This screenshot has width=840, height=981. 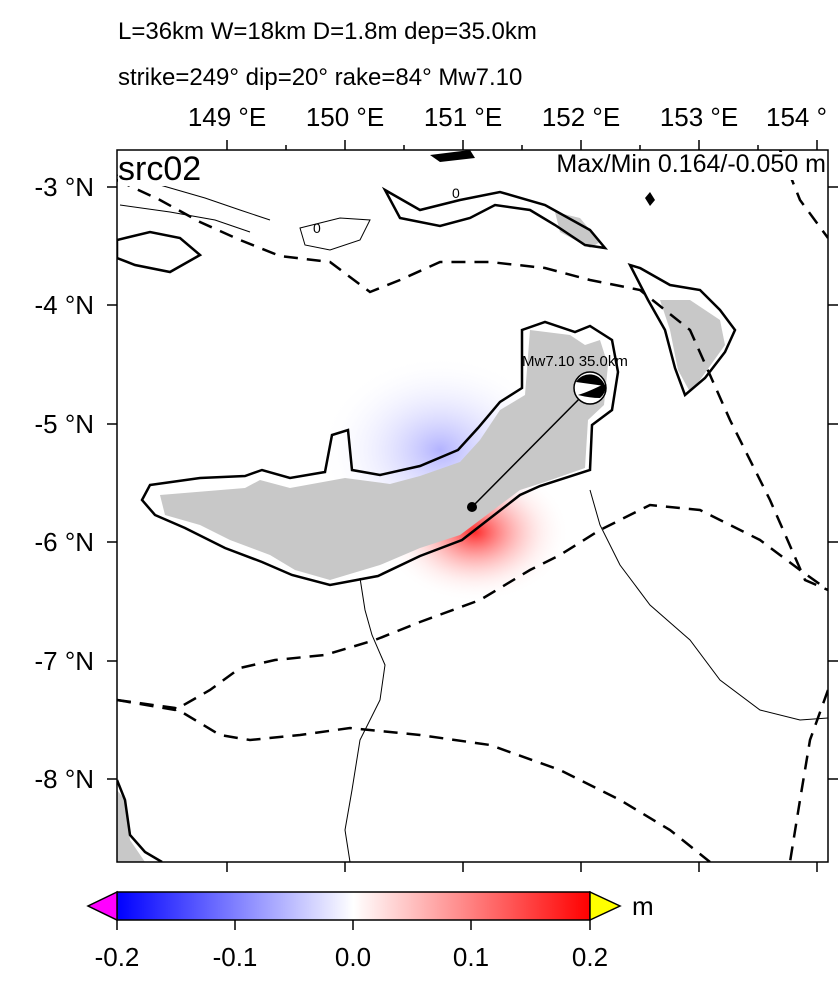 What do you see at coordinates (699, 117) in the screenshot?
I see `lon-label: 153 °E` at bounding box center [699, 117].